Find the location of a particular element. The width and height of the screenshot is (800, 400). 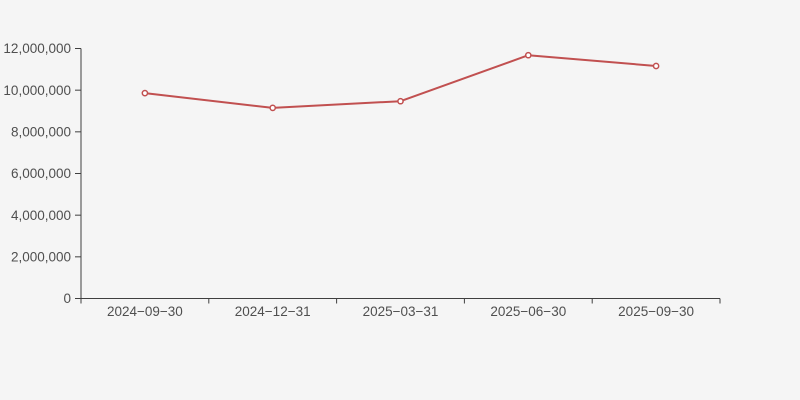

y-axis-tick-label: 12,000,000 is located at coordinates (37, 48).